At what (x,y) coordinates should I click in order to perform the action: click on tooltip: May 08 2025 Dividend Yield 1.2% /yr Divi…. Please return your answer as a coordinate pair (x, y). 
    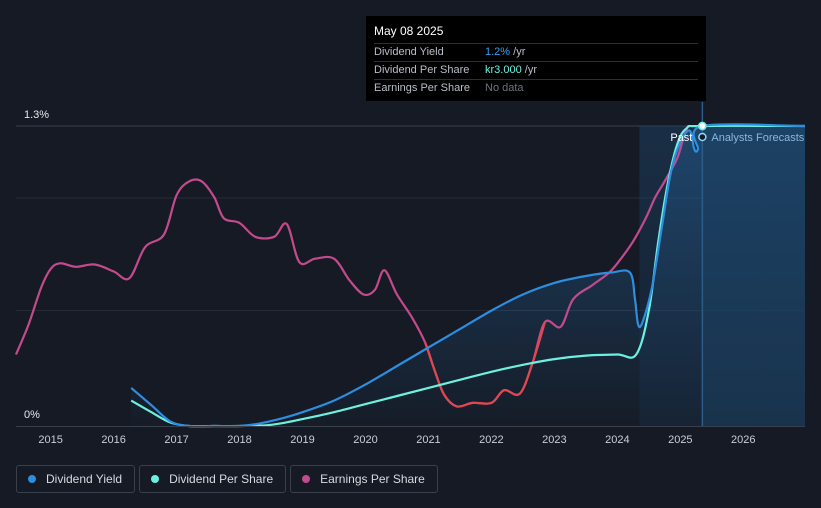
    Looking at the image, I should click on (536, 58).